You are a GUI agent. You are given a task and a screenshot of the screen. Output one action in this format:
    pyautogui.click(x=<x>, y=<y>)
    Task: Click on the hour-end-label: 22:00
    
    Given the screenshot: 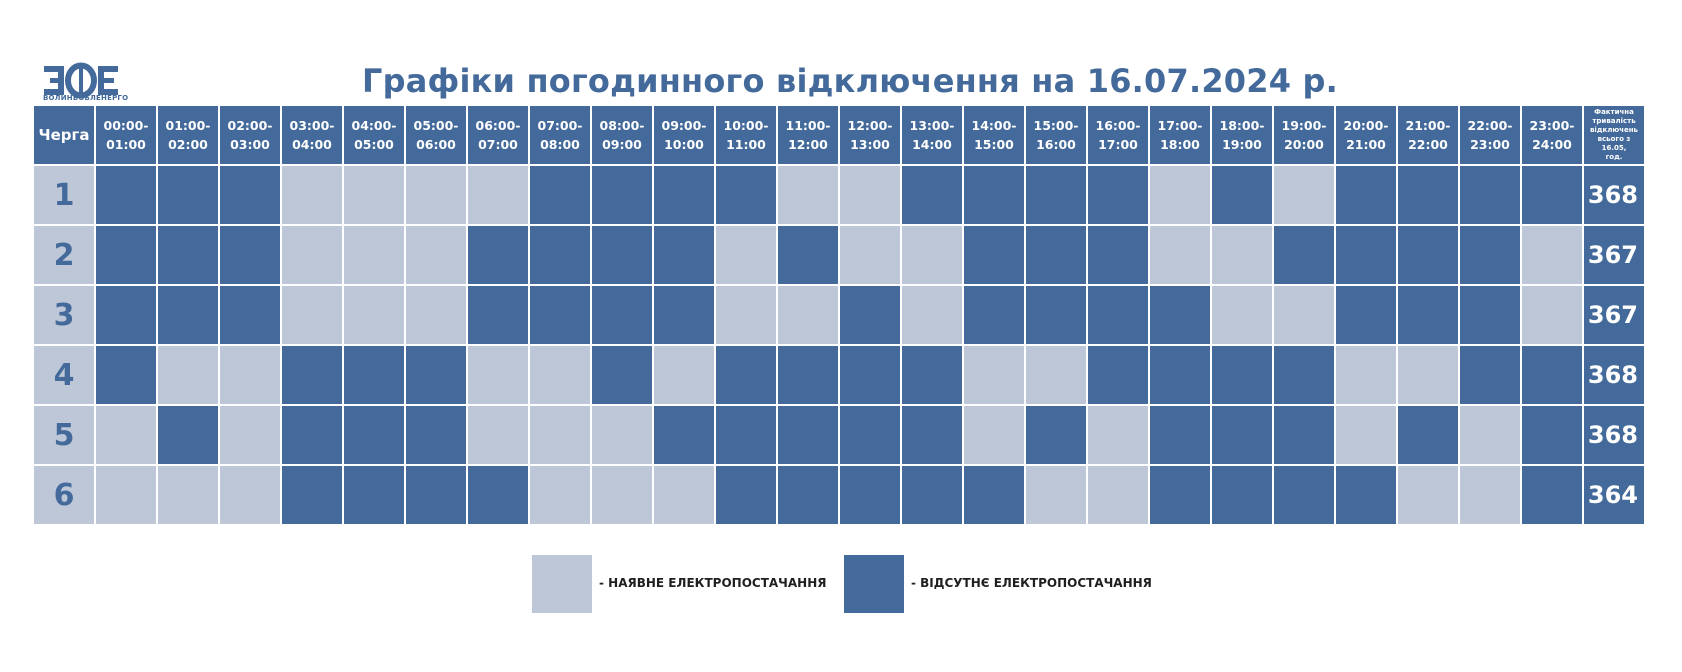 What is the action you would take?
    pyautogui.click(x=1428, y=144)
    